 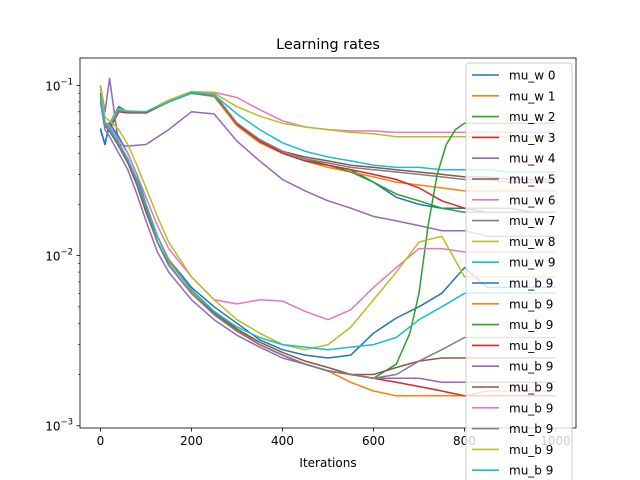 What do you see at coordinates (327, 463) in the screenshot?
I see `x-axis-label: Iterations` at bounding box center [327, 463].